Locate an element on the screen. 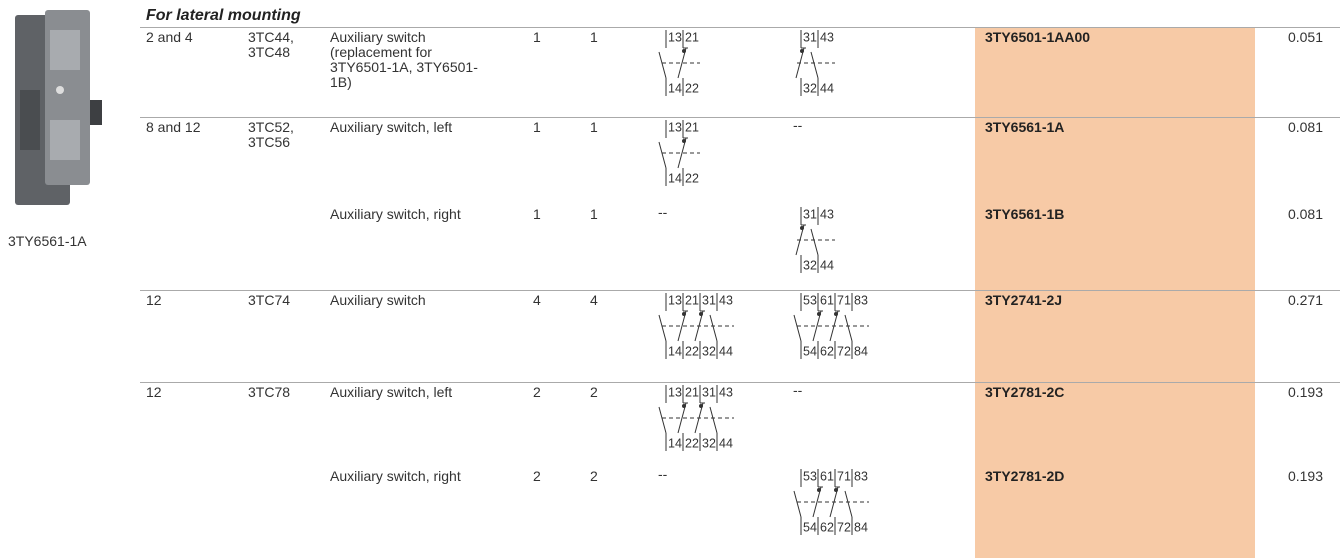 This screenshot has height=558, width=1340. terminal-label: 53 is located at coordinates (810, 300).